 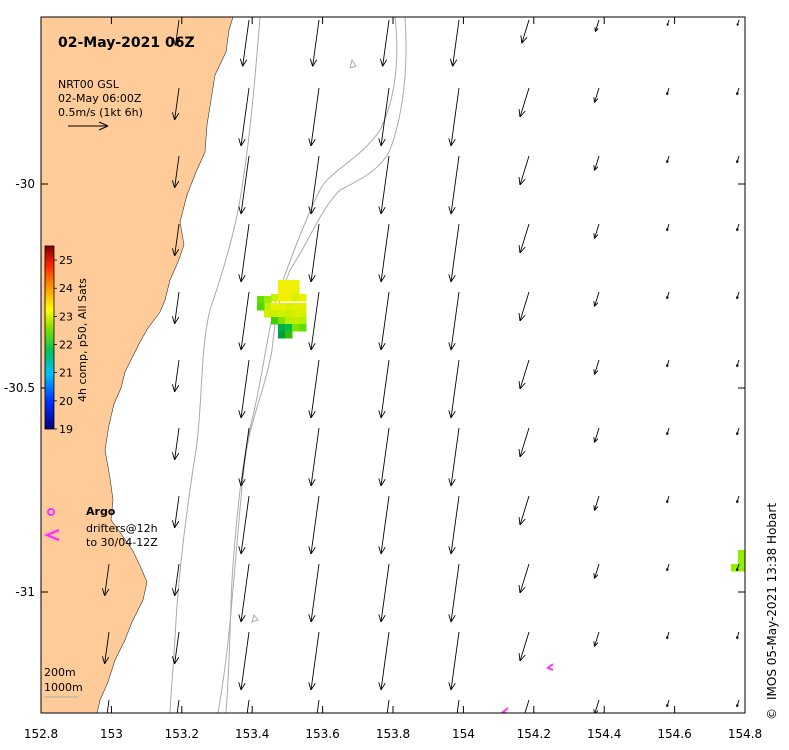 What do you see at coordinates (604, 734) in the screenshot?
I see `x-tick-label: 154.4` at bounding box center [604, 734].